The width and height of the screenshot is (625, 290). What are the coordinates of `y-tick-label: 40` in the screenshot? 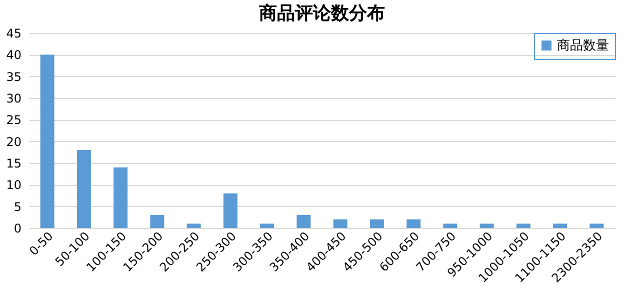 It's located at (14, 55).